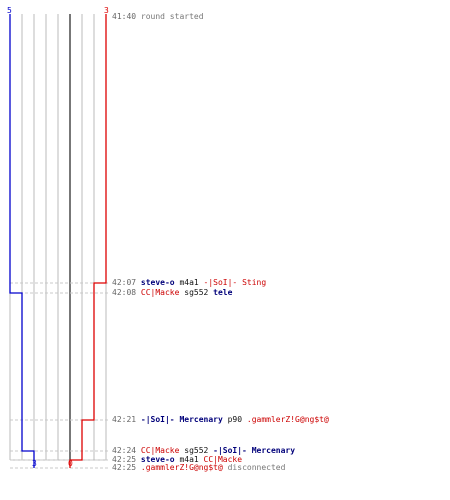 The width and height of the screenshot is (450, 500). What do you see at coordinates (34, 463) in the screenshot?
I see `blue-end-count: 3` at bounding box center [34, 463].